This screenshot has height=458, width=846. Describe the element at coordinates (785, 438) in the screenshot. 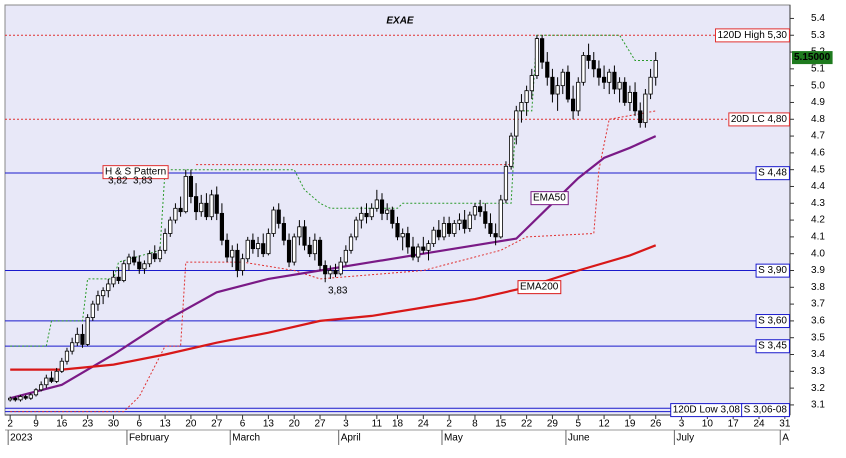

I see `month-label: A` at that location.